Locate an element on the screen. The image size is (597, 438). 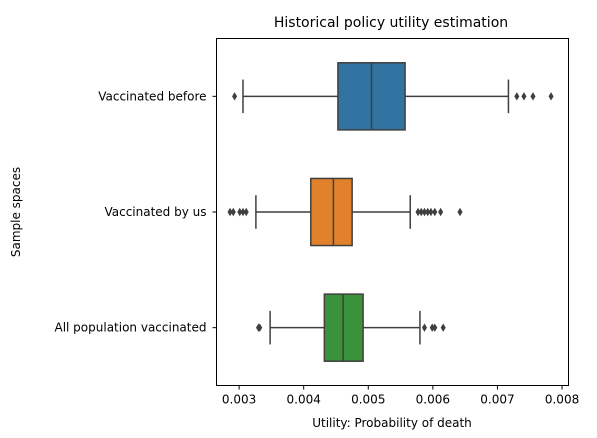
x-tick-label: 0.008 is located at coordinates (562, 400).